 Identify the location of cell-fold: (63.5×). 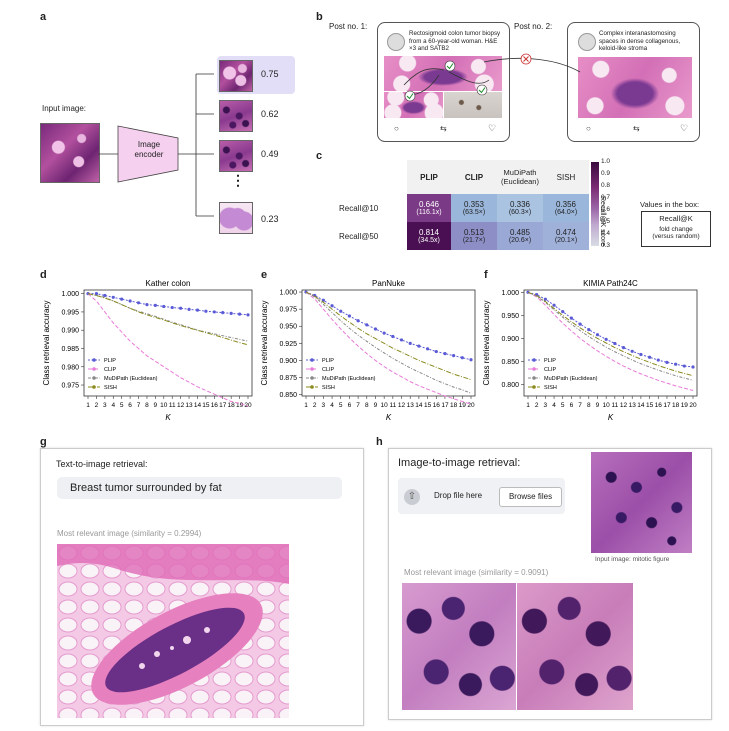
(474, 212).